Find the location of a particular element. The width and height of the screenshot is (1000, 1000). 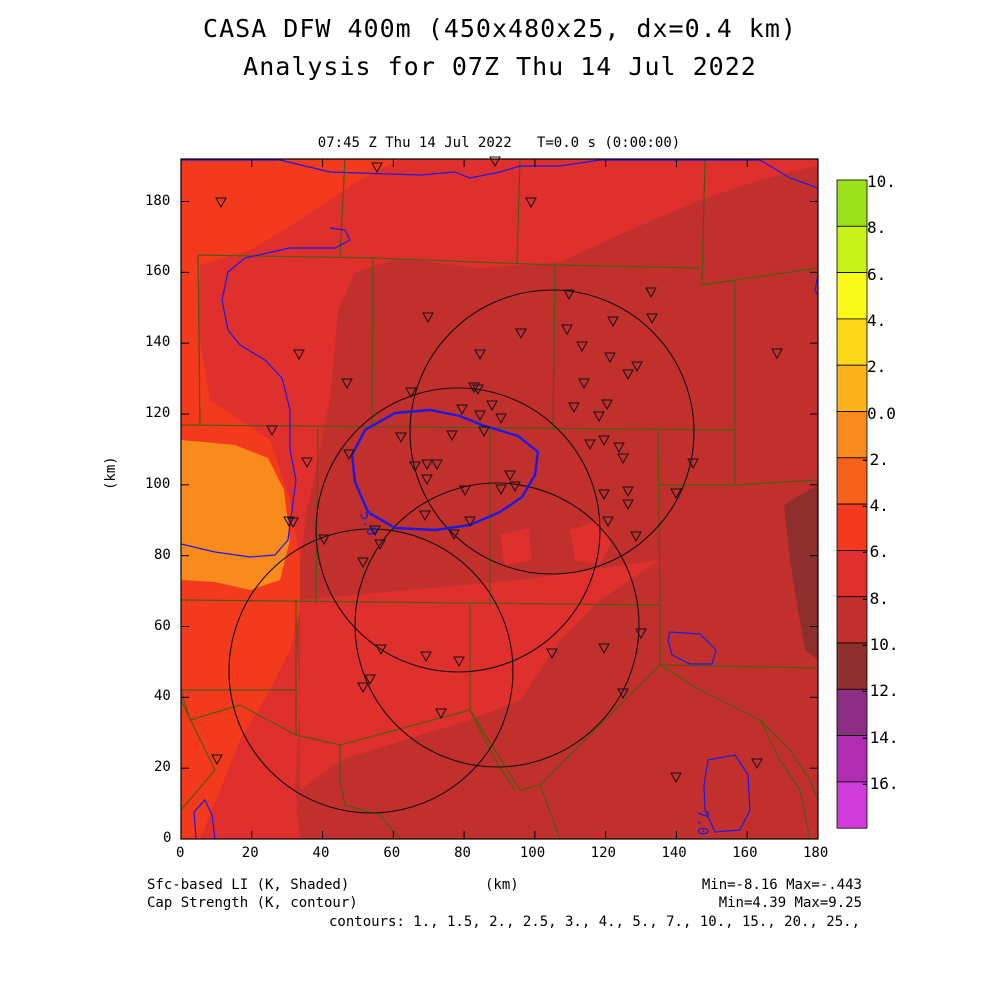

radar-ring-center is located at coordinates (458, 530).